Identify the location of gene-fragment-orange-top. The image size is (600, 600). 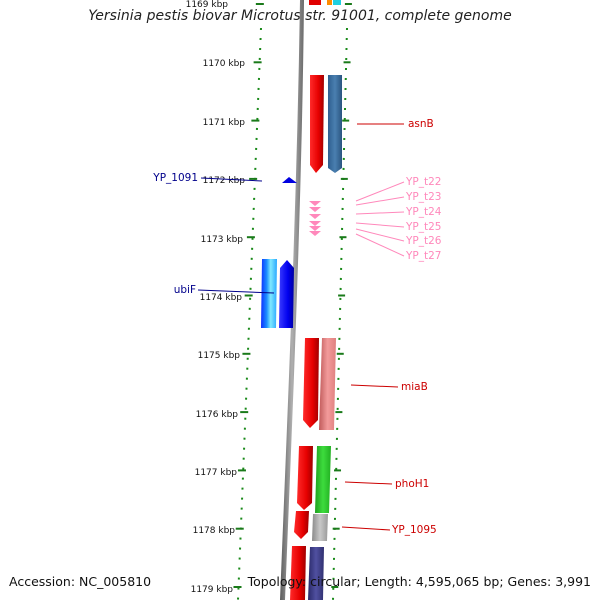
(329, 2).